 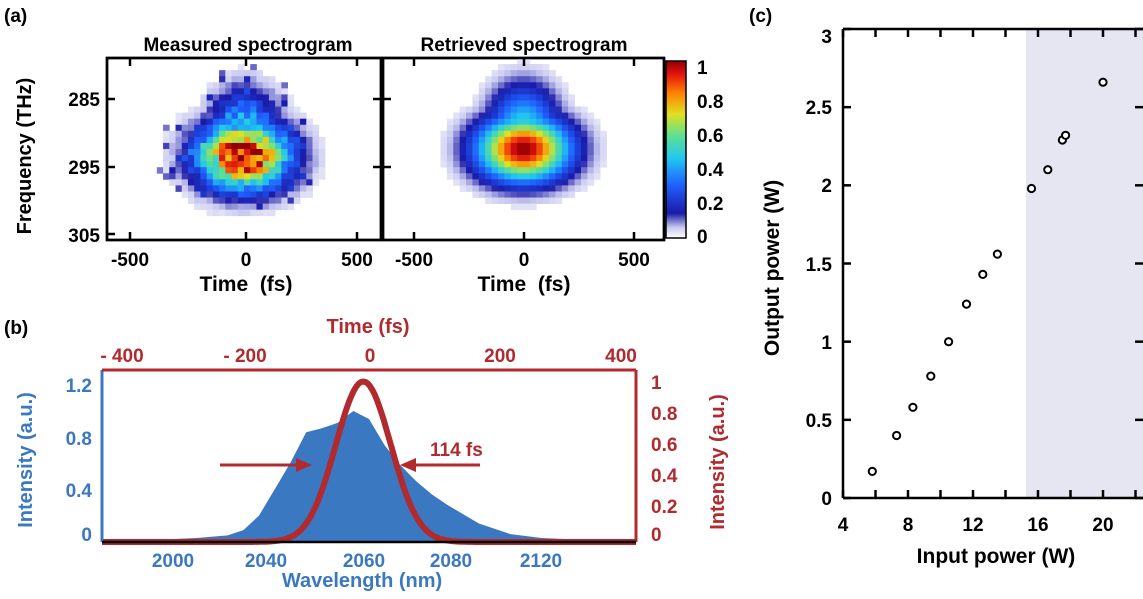 I want to click on cbar-tick-0.2: 0.2, so click(x=710, y=204).